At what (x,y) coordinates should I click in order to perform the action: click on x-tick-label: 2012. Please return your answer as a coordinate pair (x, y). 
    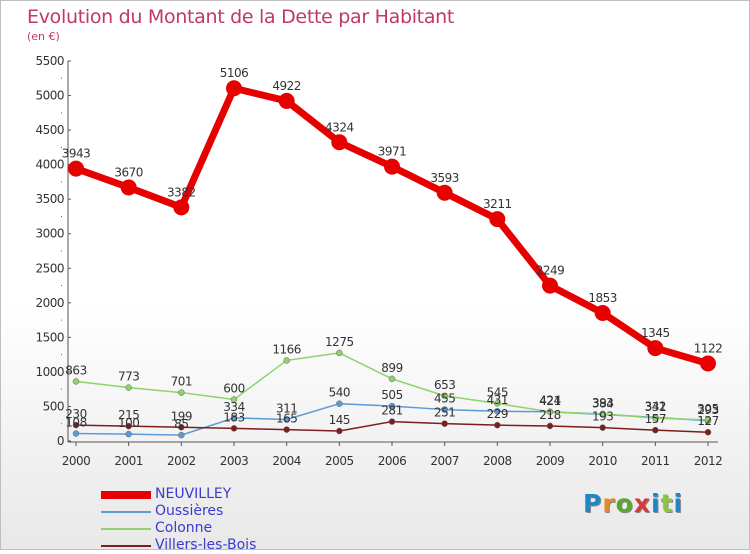
    Looking at the image, I should click on (708, 461).